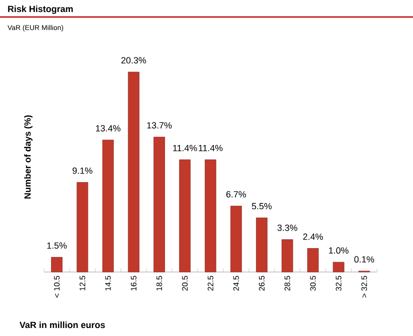 The height and width of the screenshot is (336, 413). I want to click on data-label: 1.0%, so click(338, 250).